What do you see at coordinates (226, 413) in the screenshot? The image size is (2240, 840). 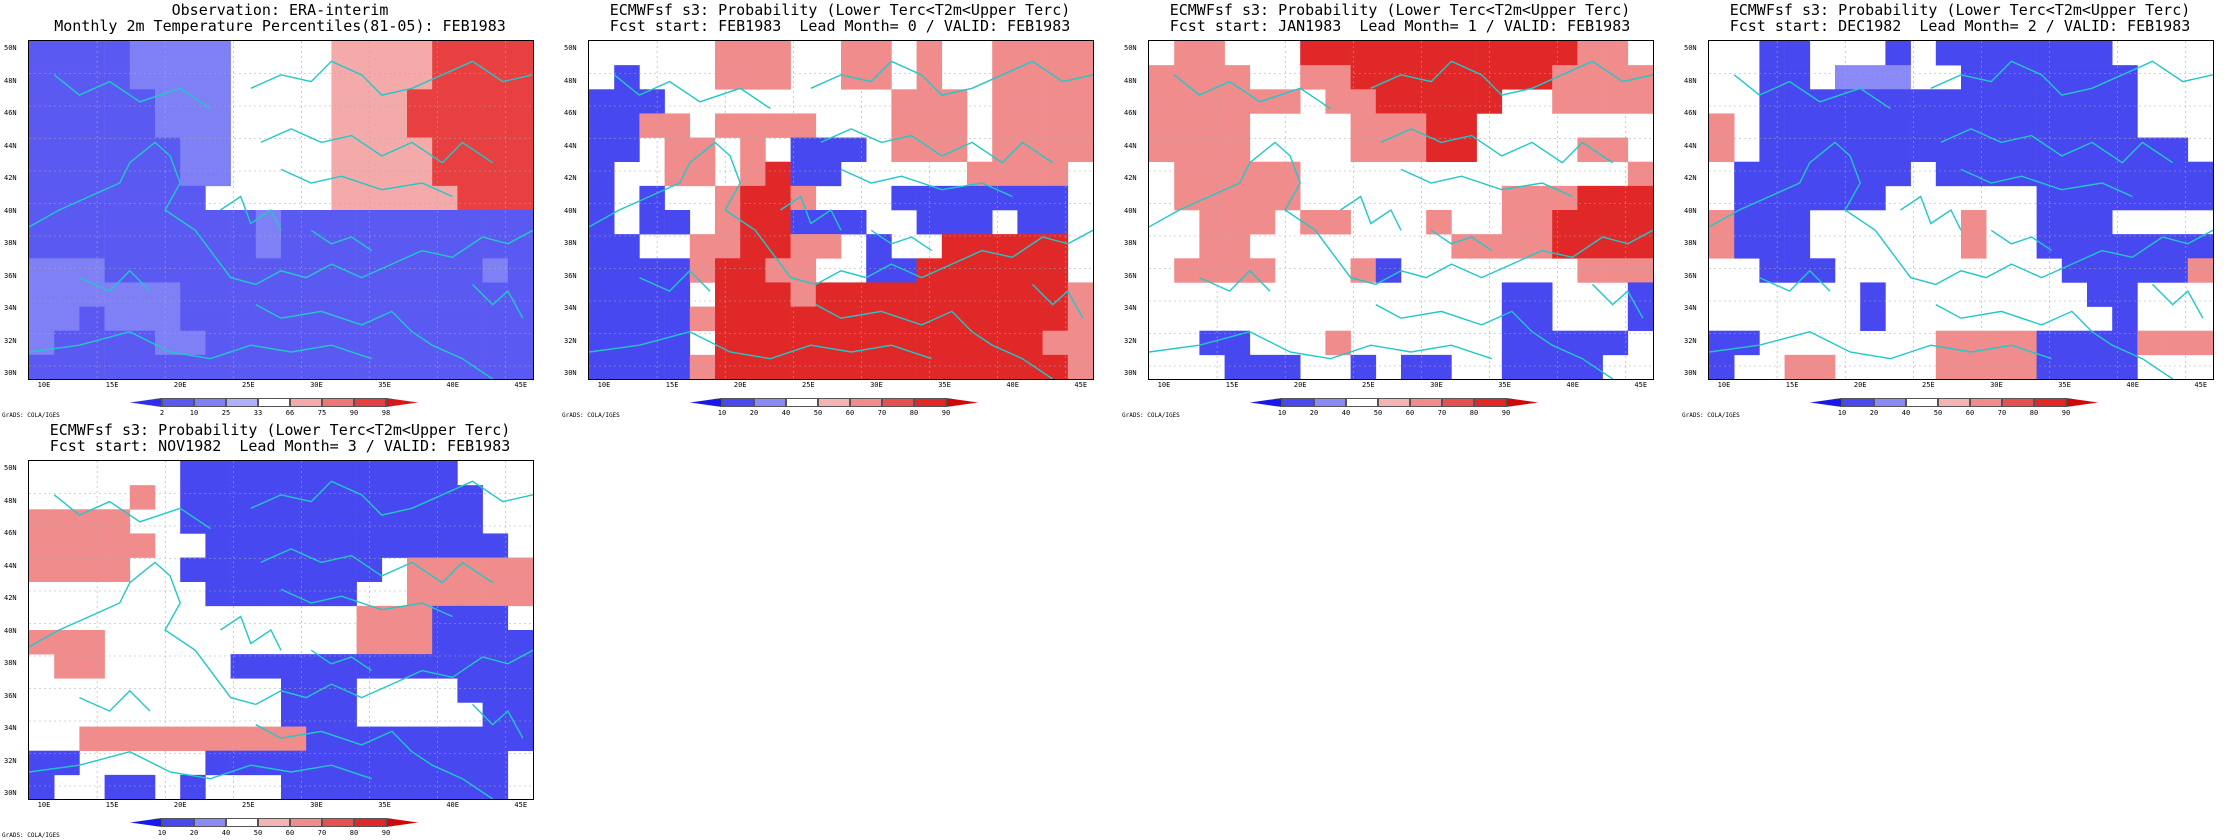 I see `colorbar-tick-label: 25` at bounding box center [226, 413].